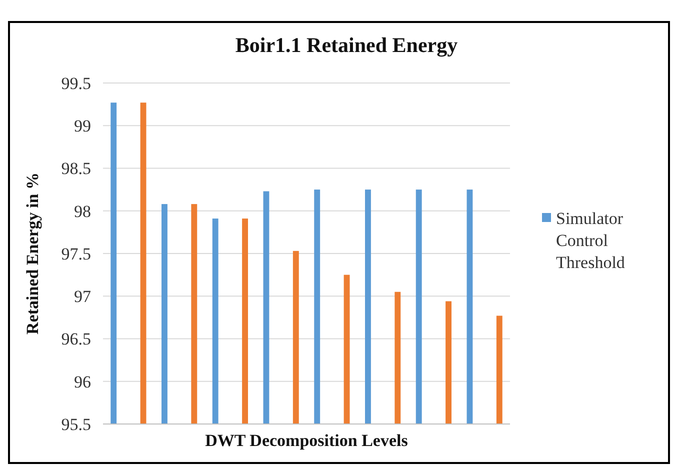 The width and height of the screenshot is (678, 472). What do you see at coordinates (76, 168) in the screenshot?
I see `y-tick-label: 98.5` at bounding box center [76, 168].